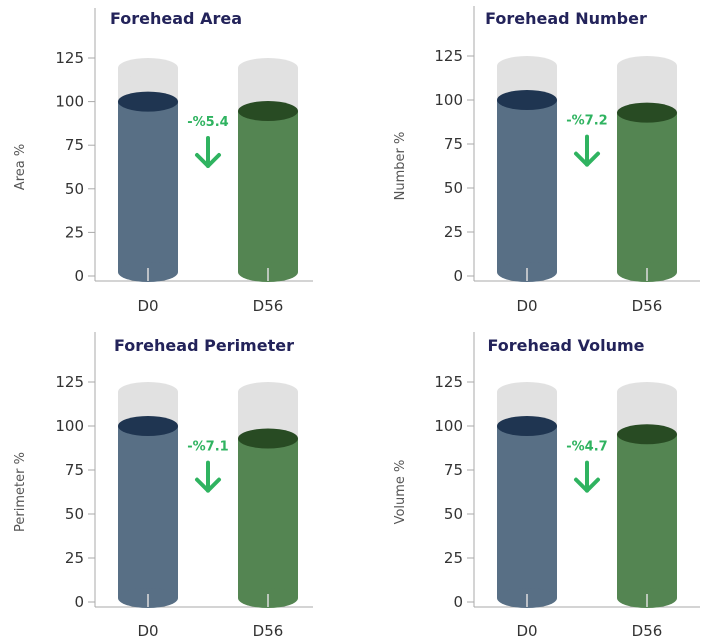 This screenshot has height=643, width=726. What do you see at coordinates (176, 18) in the screenshot?
I see `chart-title: Forehead Area` at bounding box center [176, 18].